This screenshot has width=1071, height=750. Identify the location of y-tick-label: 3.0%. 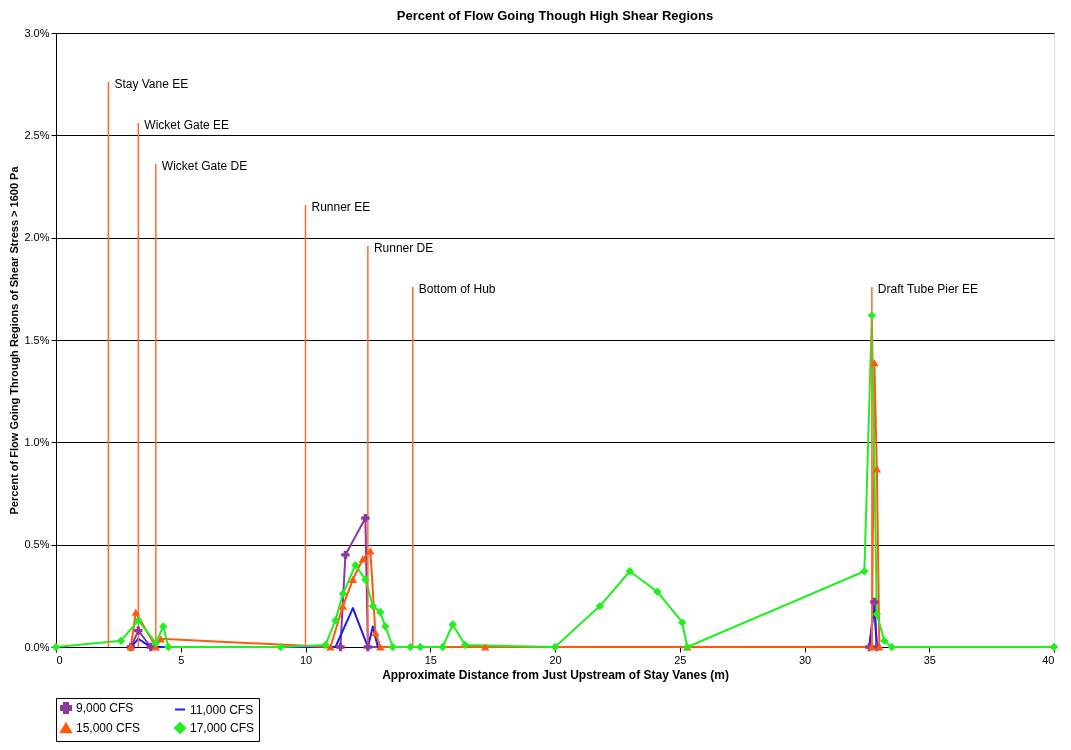
(37, 32).